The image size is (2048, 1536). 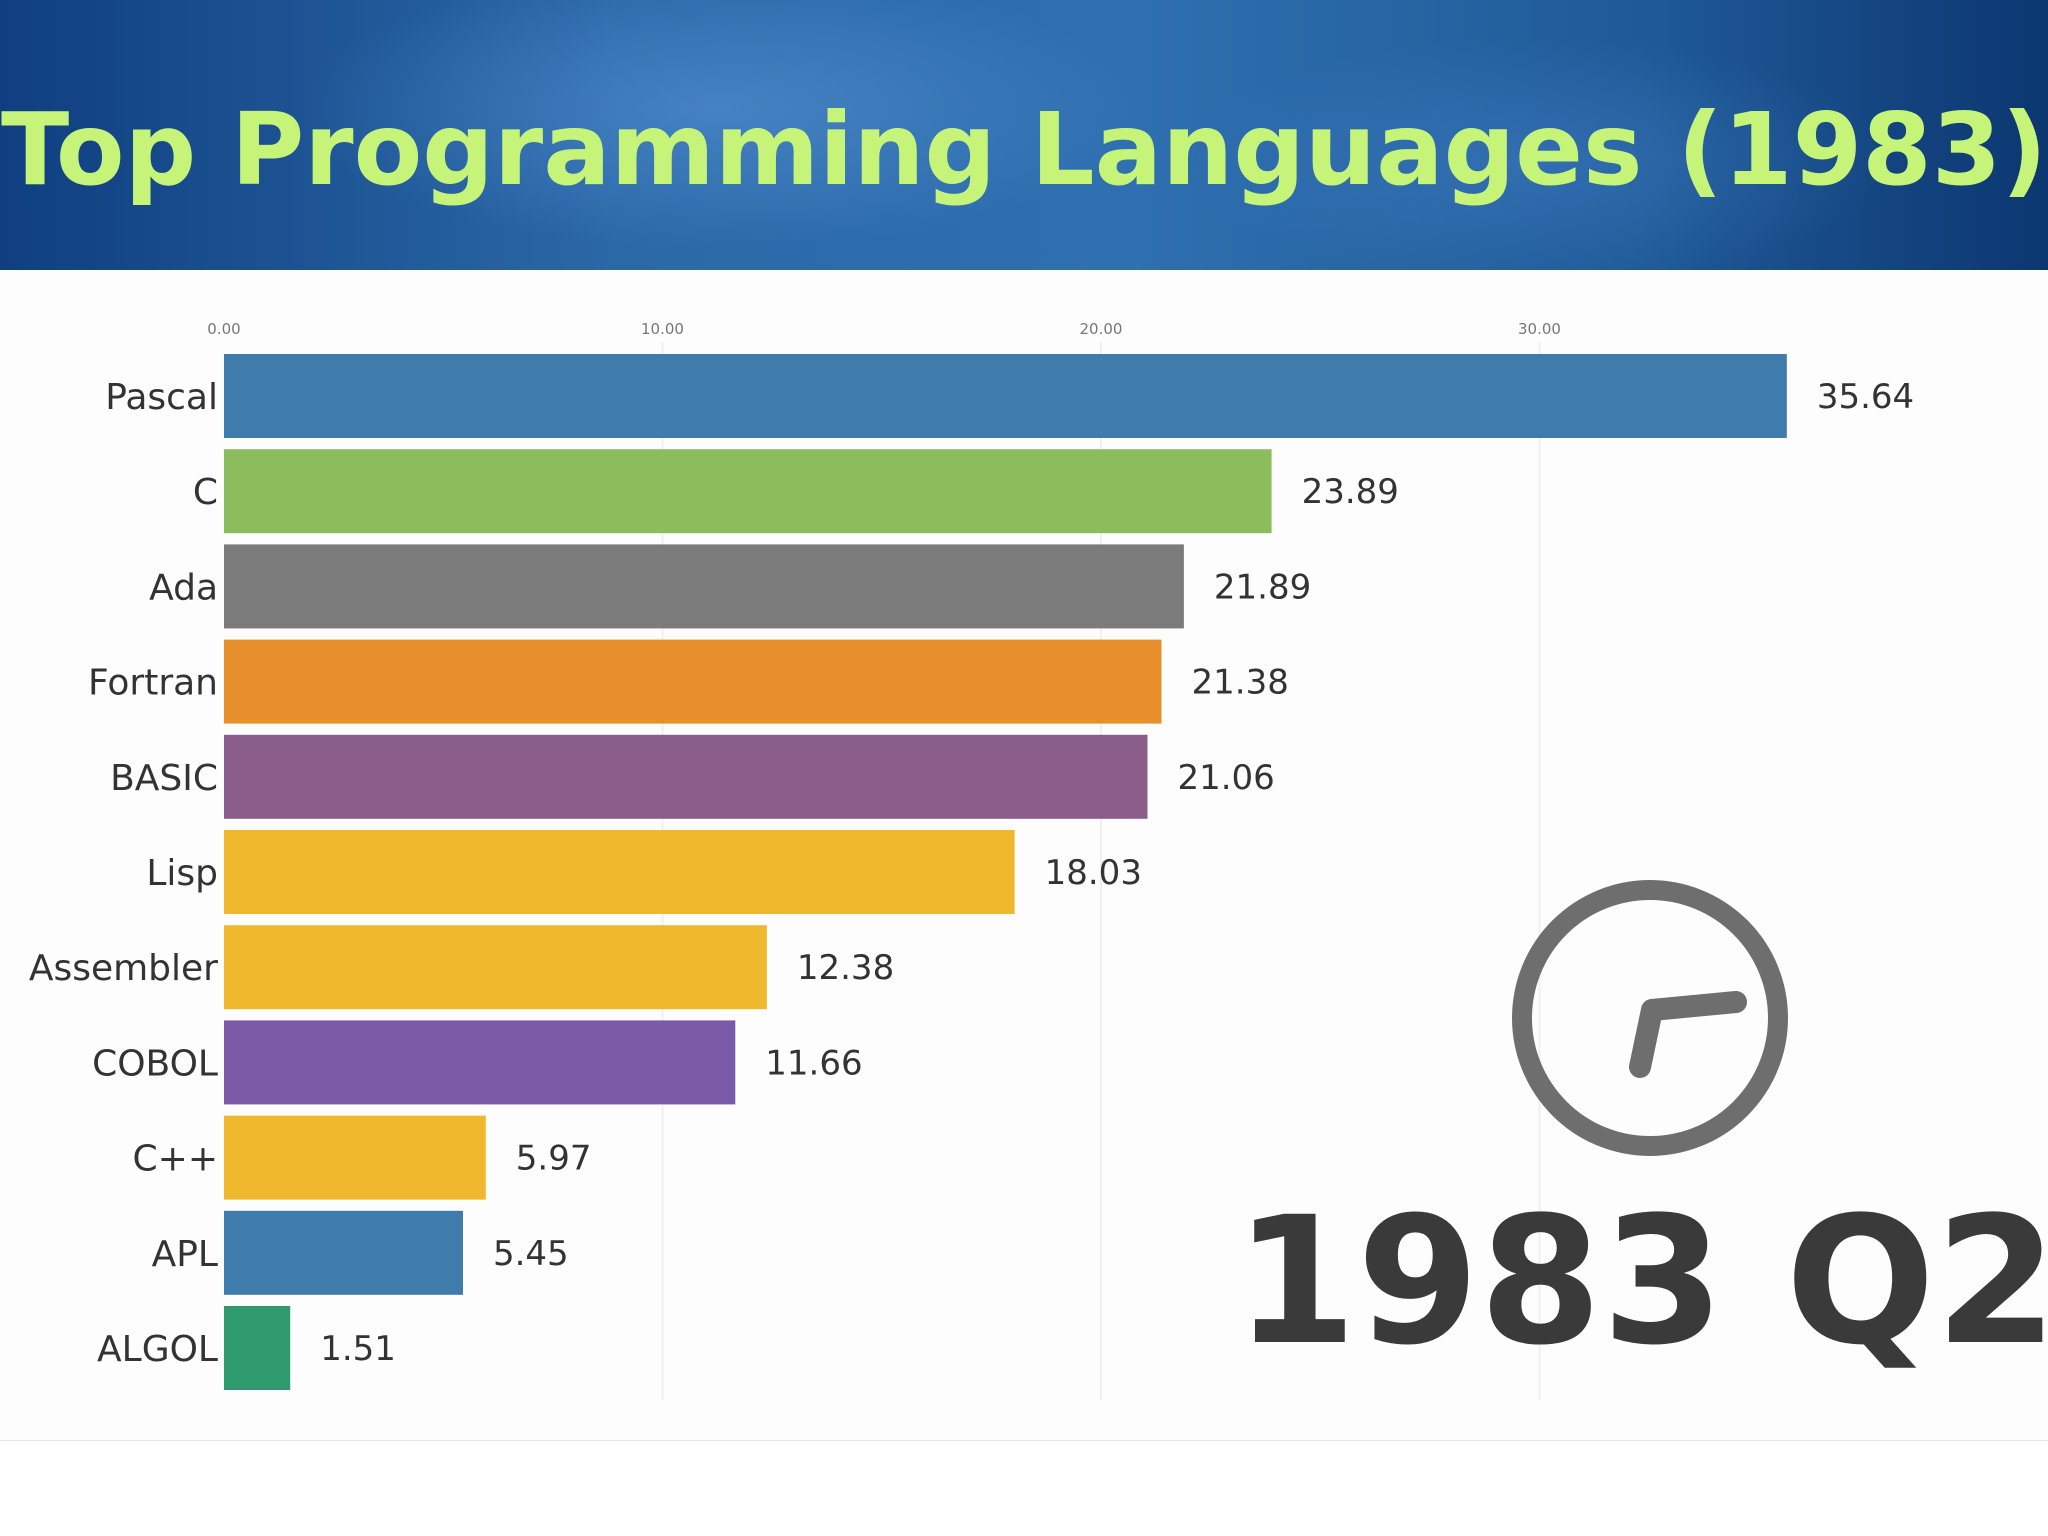 I want to click on period-label: 1983 Q2, so click(x=1641, y=1281).